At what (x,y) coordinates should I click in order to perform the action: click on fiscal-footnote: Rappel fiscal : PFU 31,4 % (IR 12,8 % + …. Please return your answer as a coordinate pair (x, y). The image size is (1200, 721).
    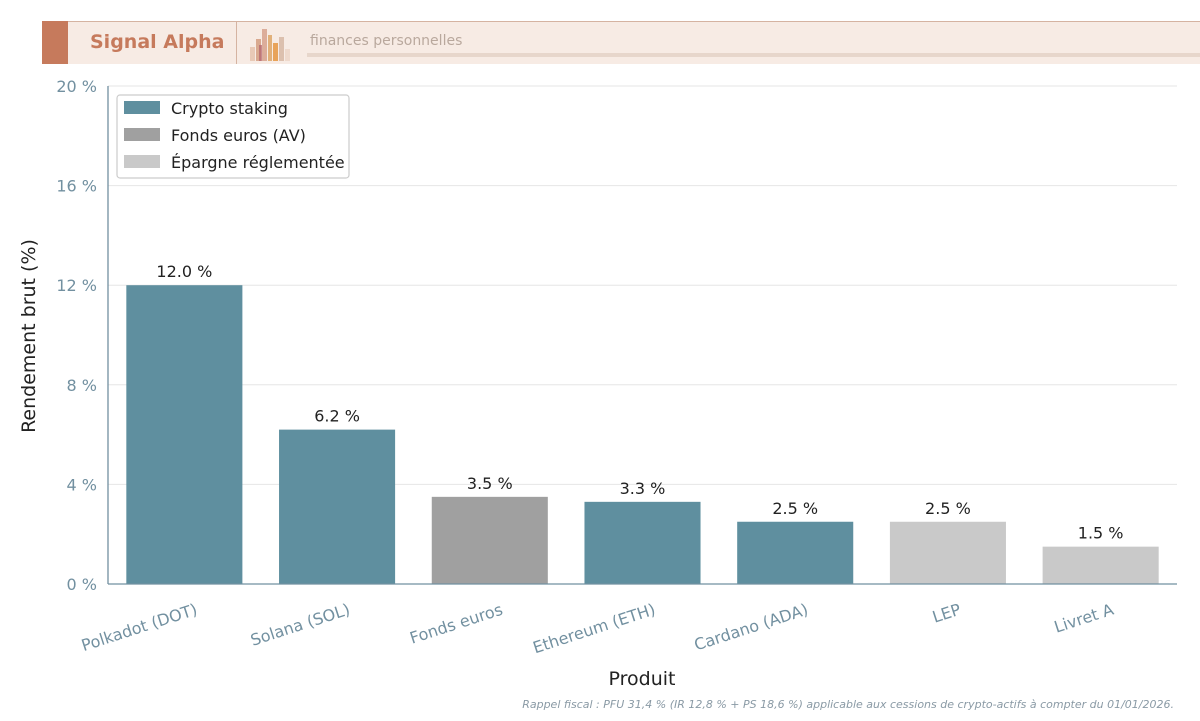
    Looking at the image, I should click on (848, 704).